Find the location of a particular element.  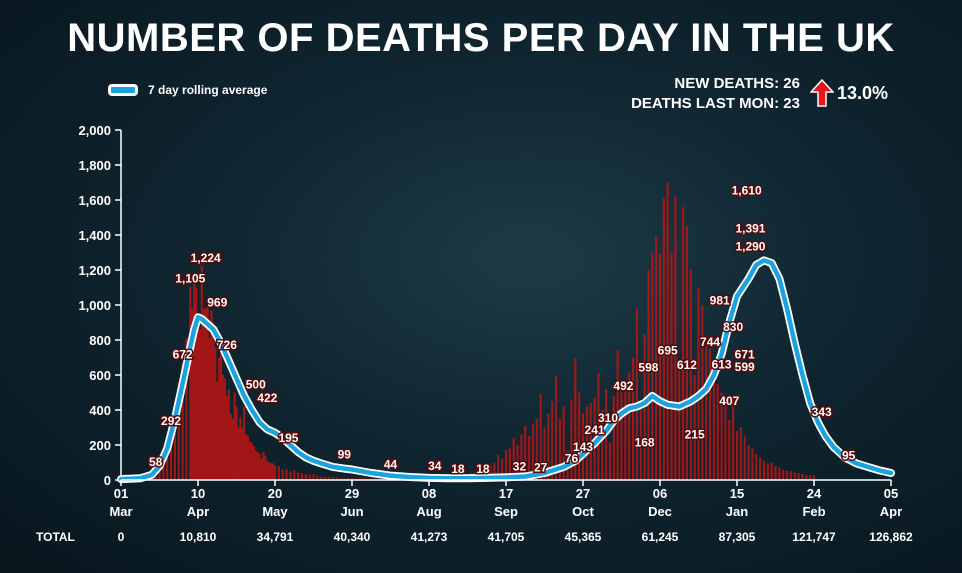

total-value: 126,862 is located at coordinates (891, 537).